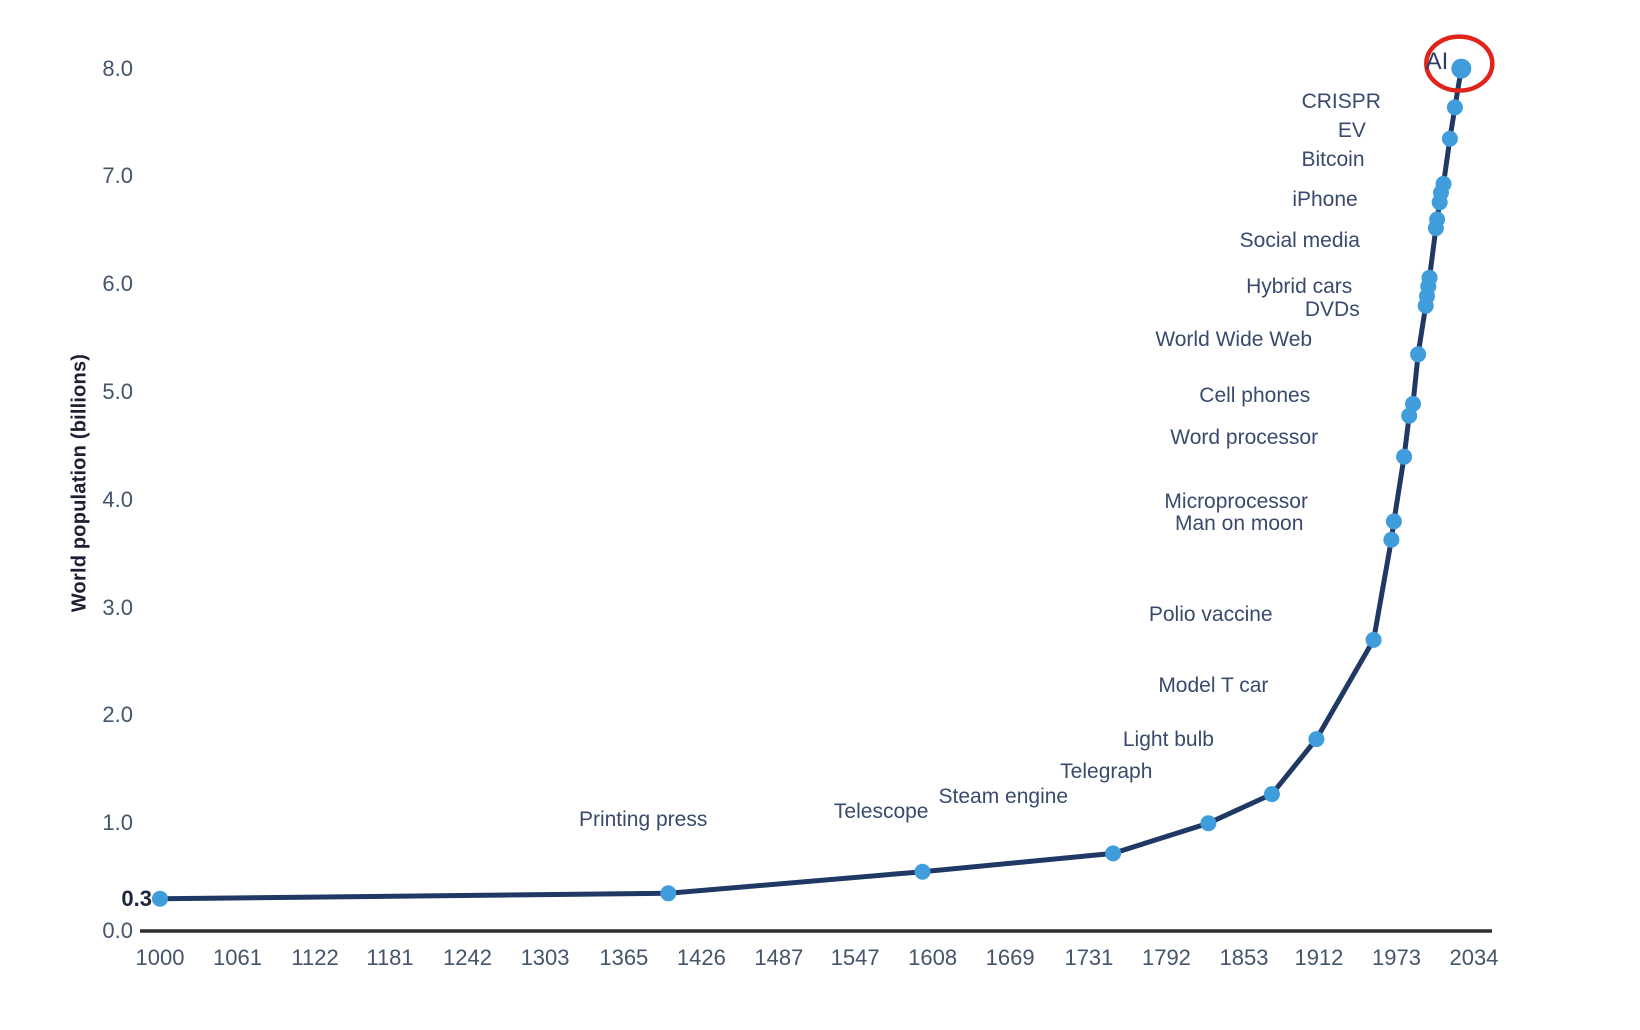  Describe the element at coordinates (160, 957) in the screenshot. I see `x-tick-label: 1000` at that location.